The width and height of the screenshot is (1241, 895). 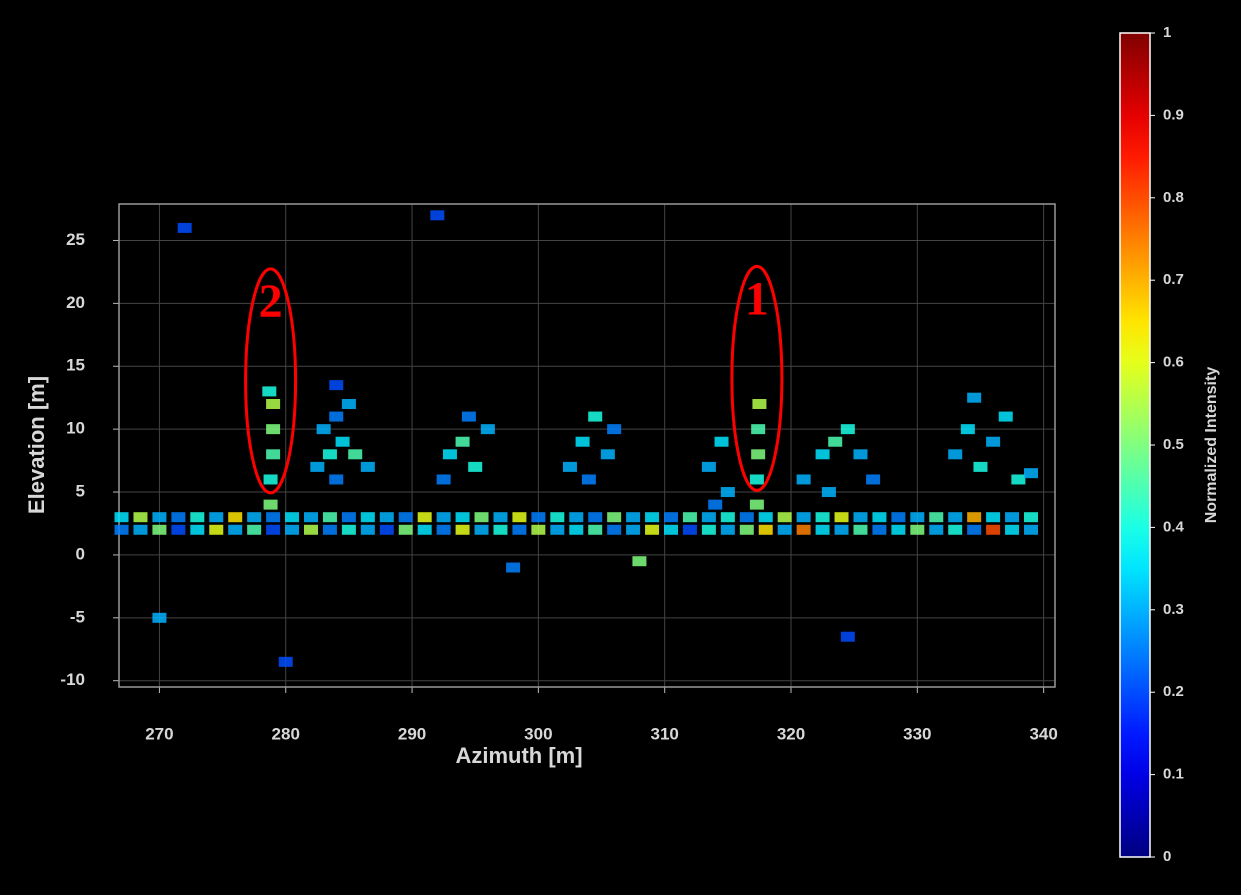 What do you see at coordinates (1135, 445) in the screenshot?
I see `colorbar` at bounding box center [1135, 445].